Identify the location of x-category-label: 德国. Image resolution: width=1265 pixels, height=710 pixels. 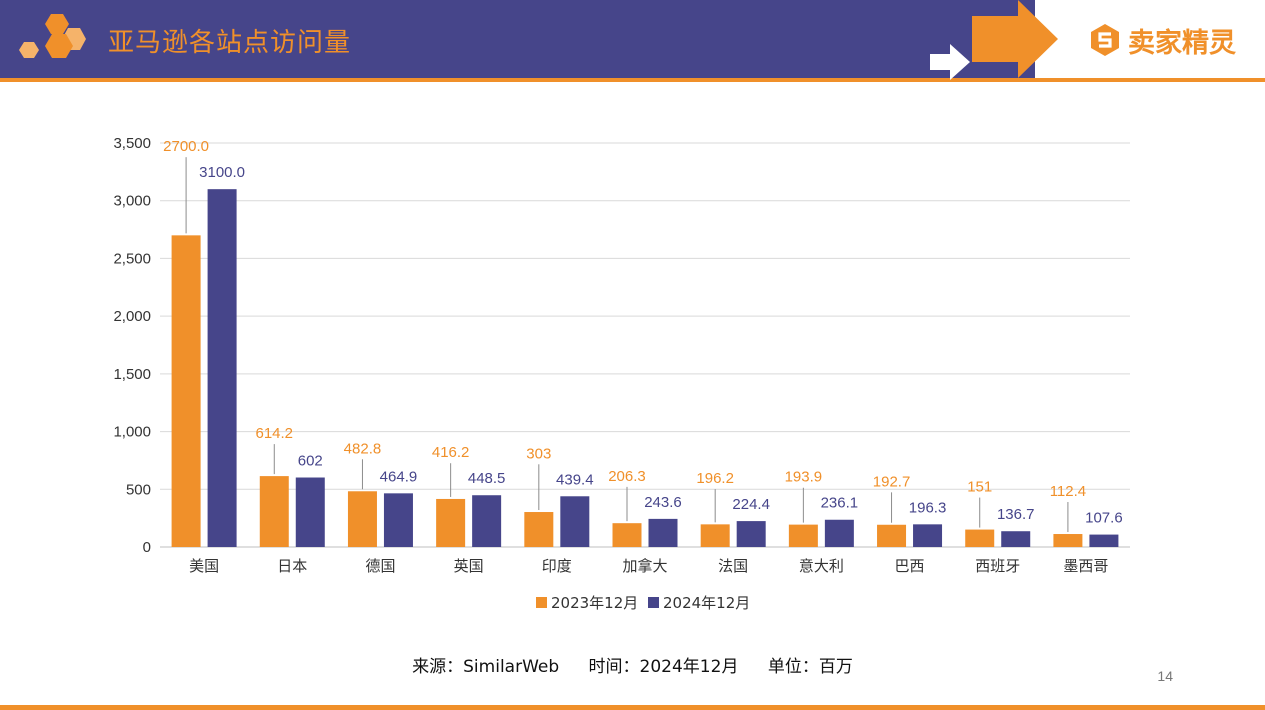
(380, 566).